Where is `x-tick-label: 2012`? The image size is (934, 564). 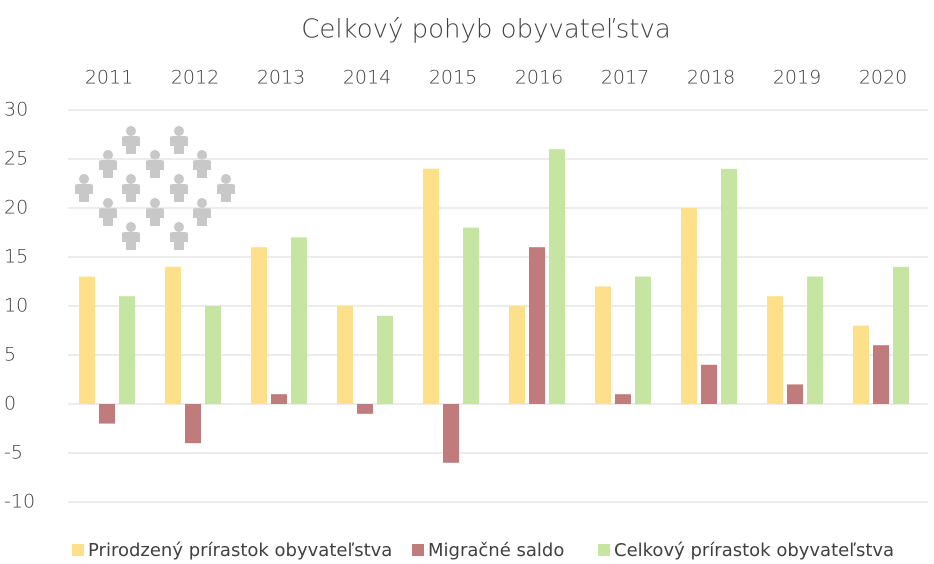
x-tick-label: 2012 is located at coordinates (195, 78).